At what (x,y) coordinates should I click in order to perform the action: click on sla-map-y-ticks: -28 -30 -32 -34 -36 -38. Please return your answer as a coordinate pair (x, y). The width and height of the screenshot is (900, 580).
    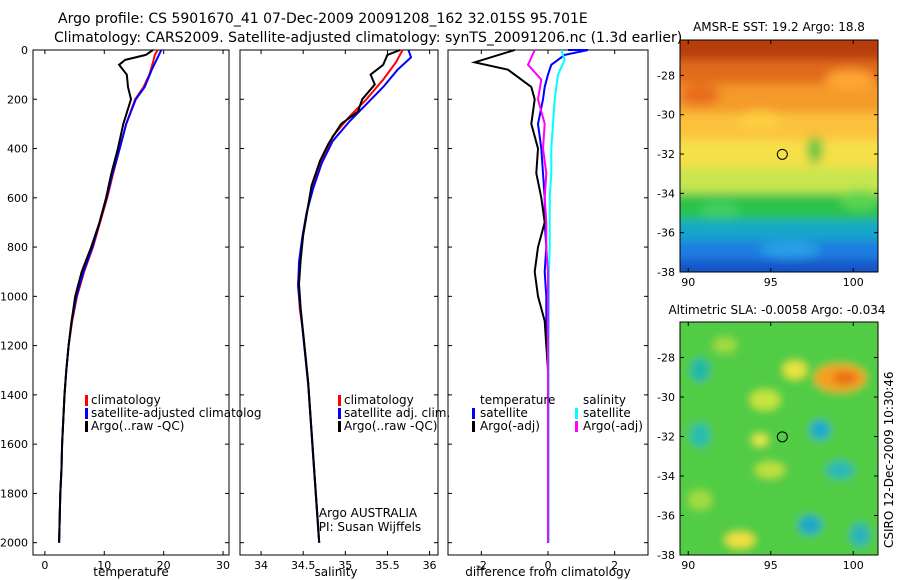
    Looking at the image, I should click on (767, 457).